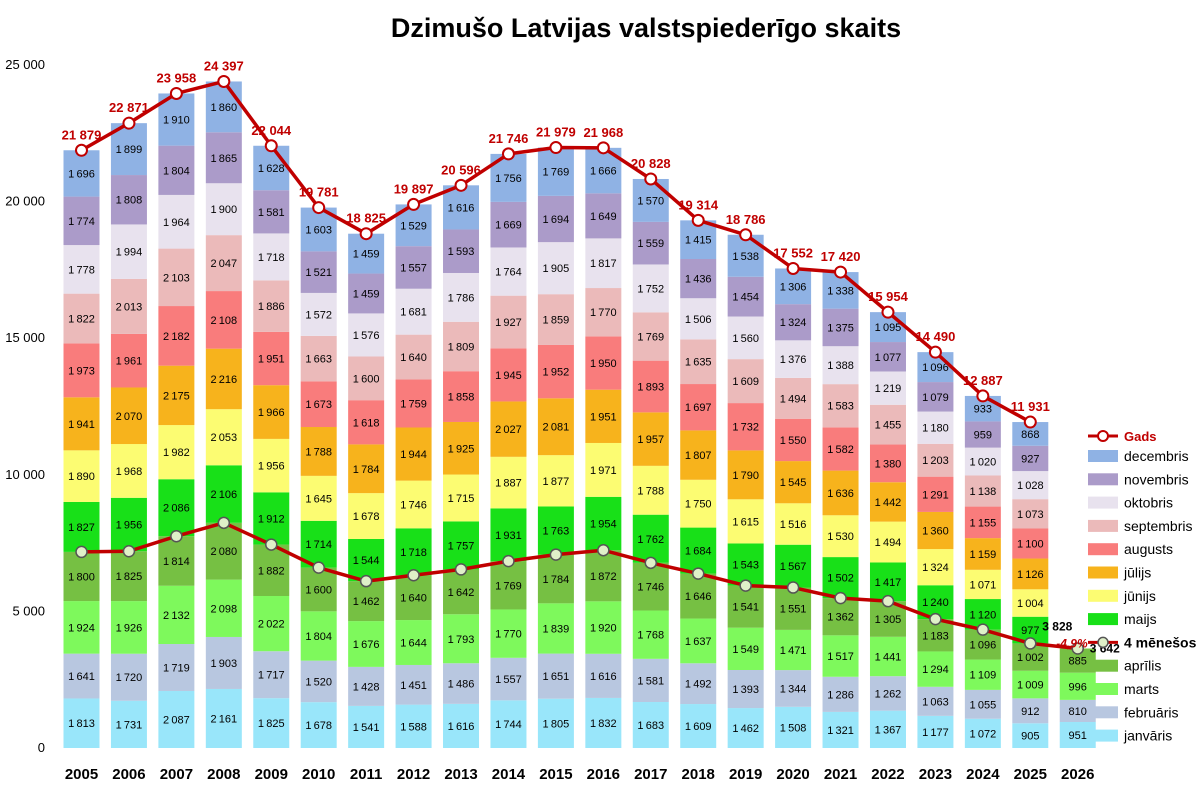  What do you see at coordinates (698, 456) in the screenshot?
I see `segment-value-label: 1 807` at bounding box center [698, 456].